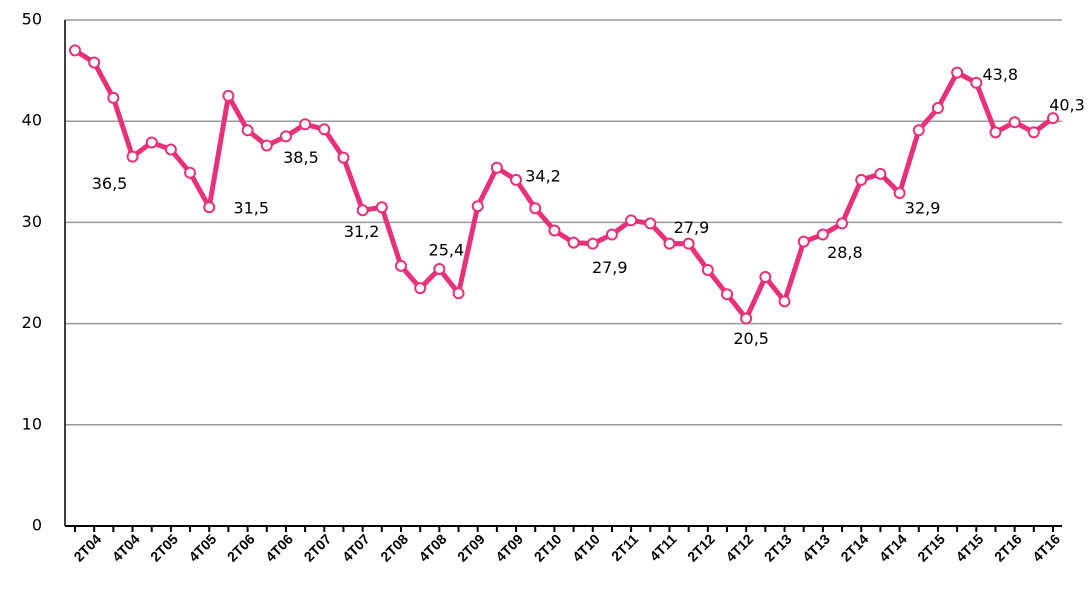  I want to click on x-tick-label: 4T08, so click(433, 548).